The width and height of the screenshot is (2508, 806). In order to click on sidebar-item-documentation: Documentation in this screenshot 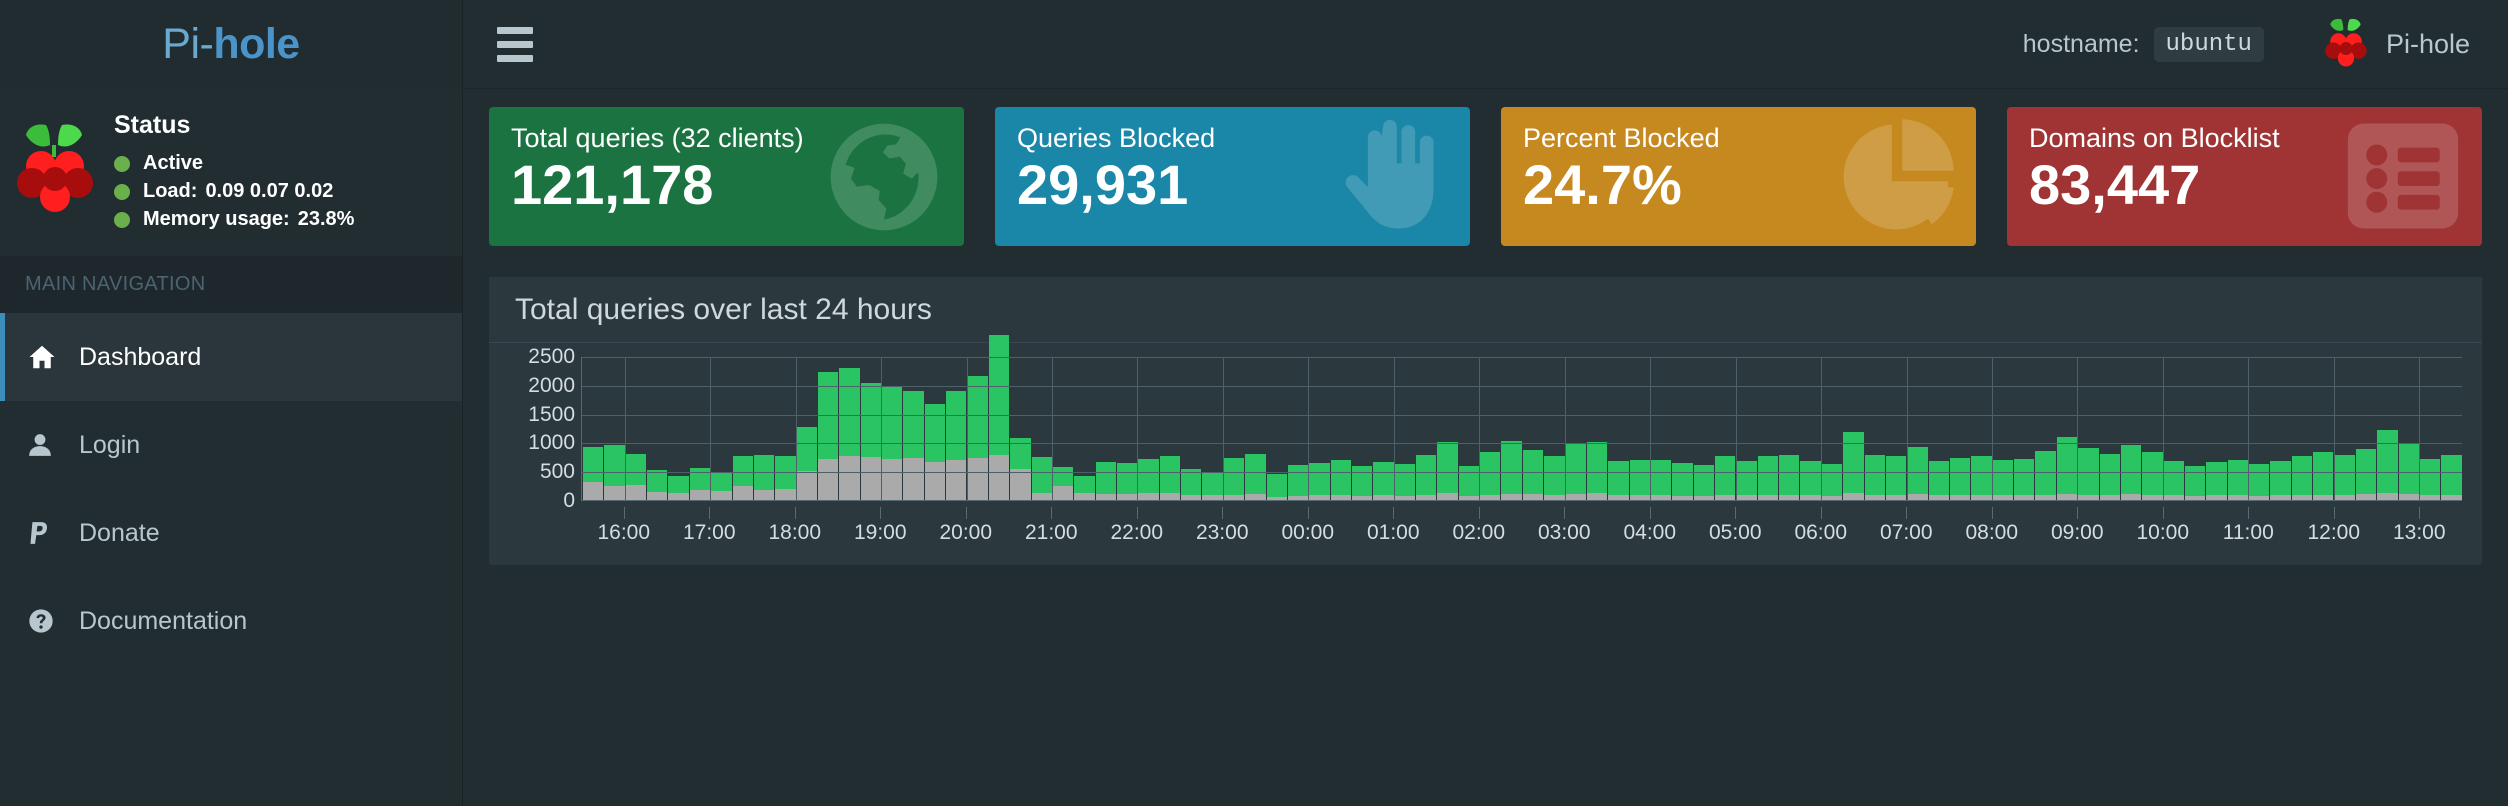, I will do `click(231, 621)`.